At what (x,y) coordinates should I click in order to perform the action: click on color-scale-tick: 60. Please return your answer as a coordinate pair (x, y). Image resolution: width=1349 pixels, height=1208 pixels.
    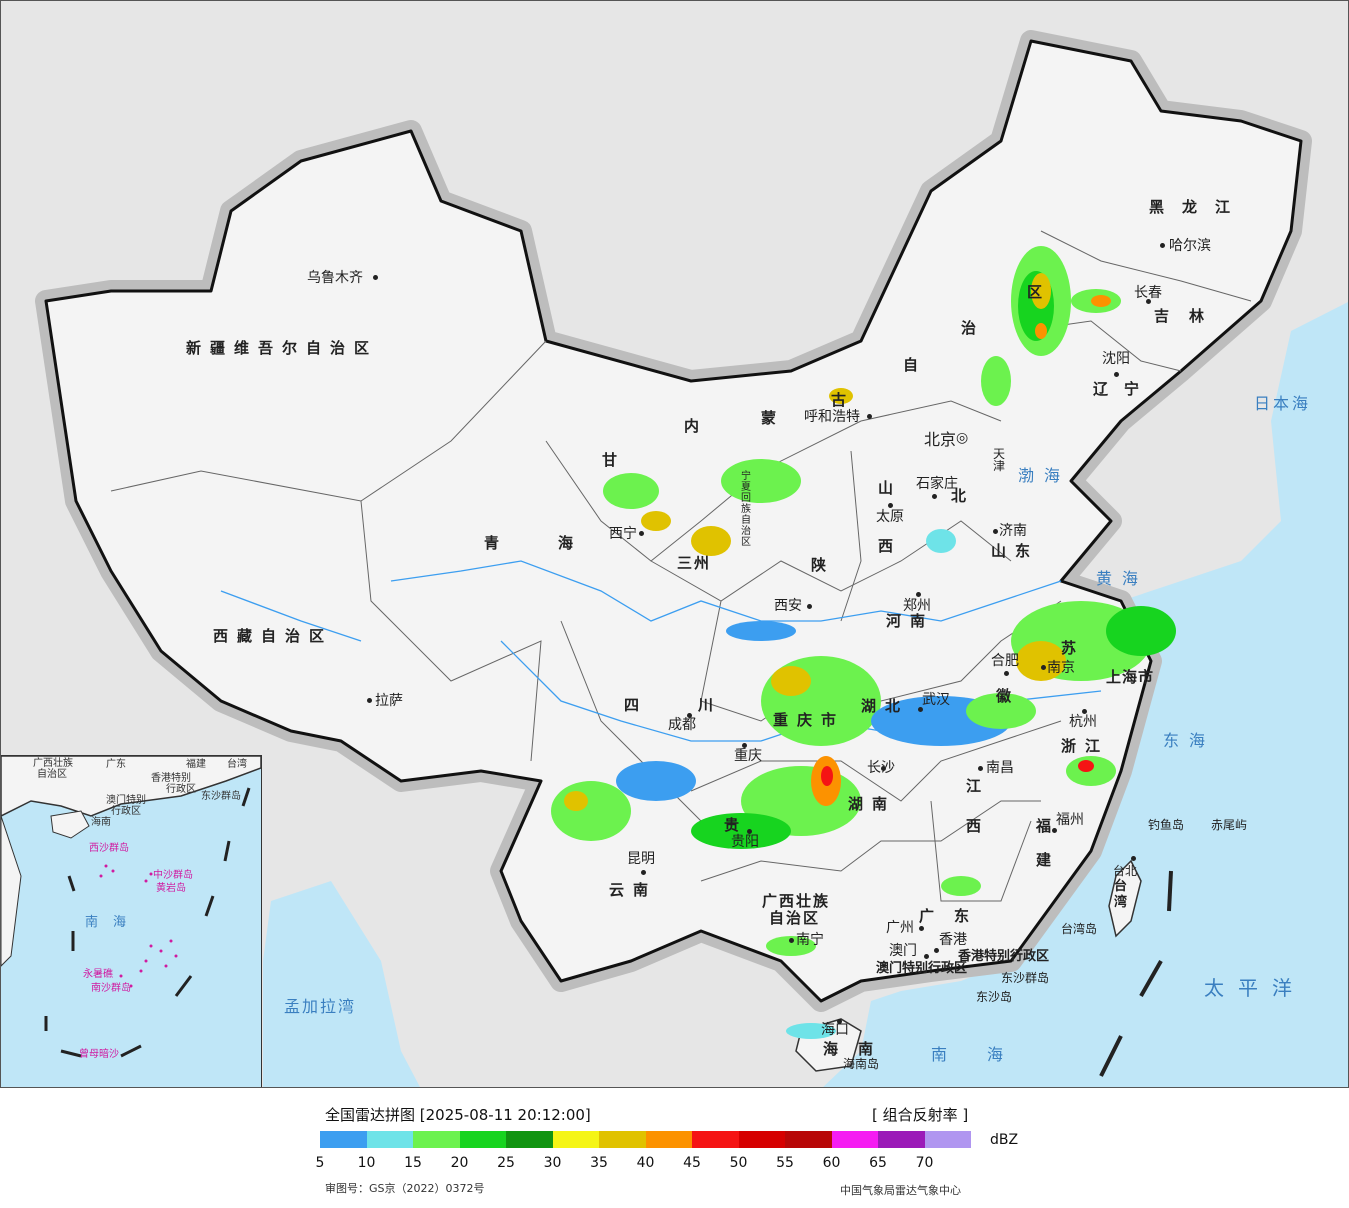
    Looking at the image, I should click on (831, 1163).